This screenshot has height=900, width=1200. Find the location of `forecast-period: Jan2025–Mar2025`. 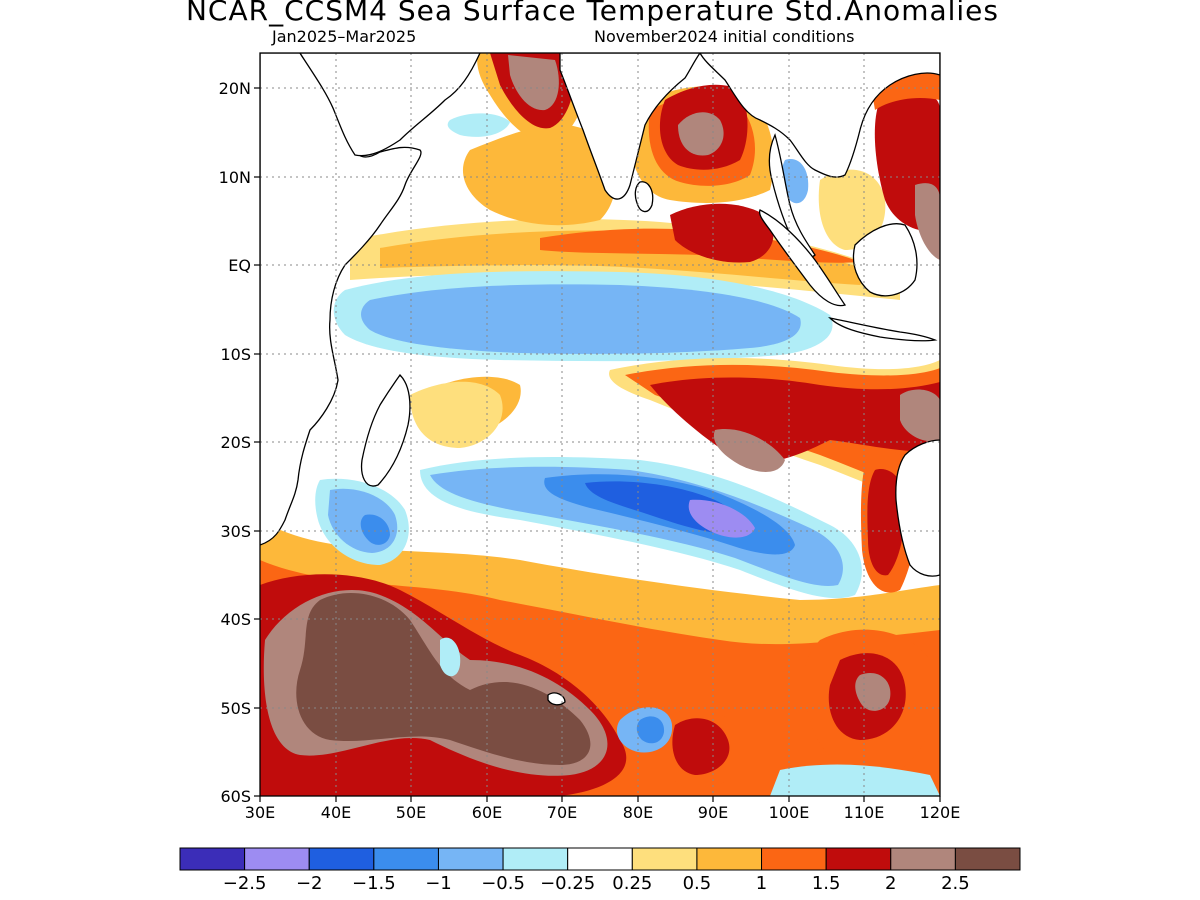

forecast-period: Jan2025–Mar2025 is located at coordinates (344, 36).